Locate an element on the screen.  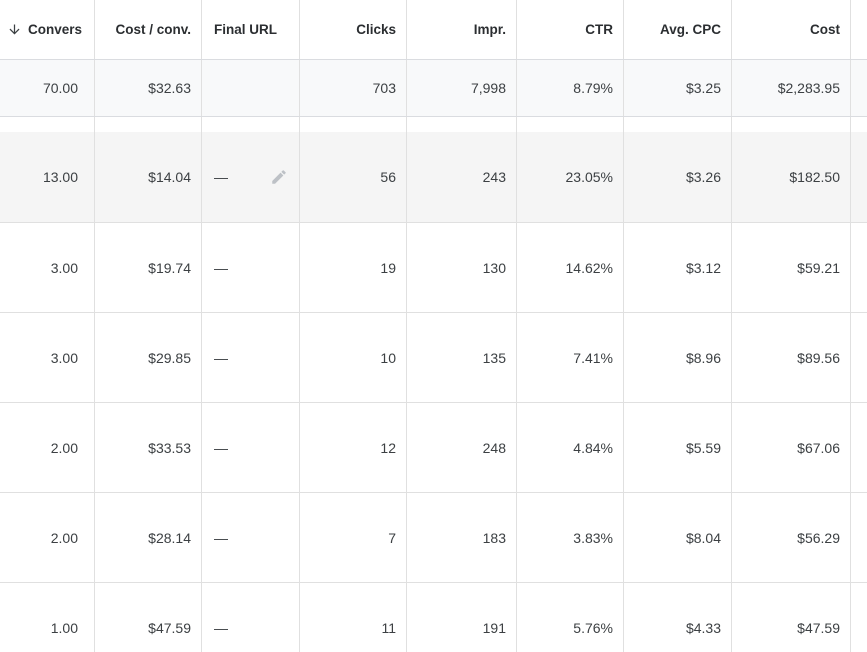
column-header-label: Final URL is located at coordinates (245, 29).